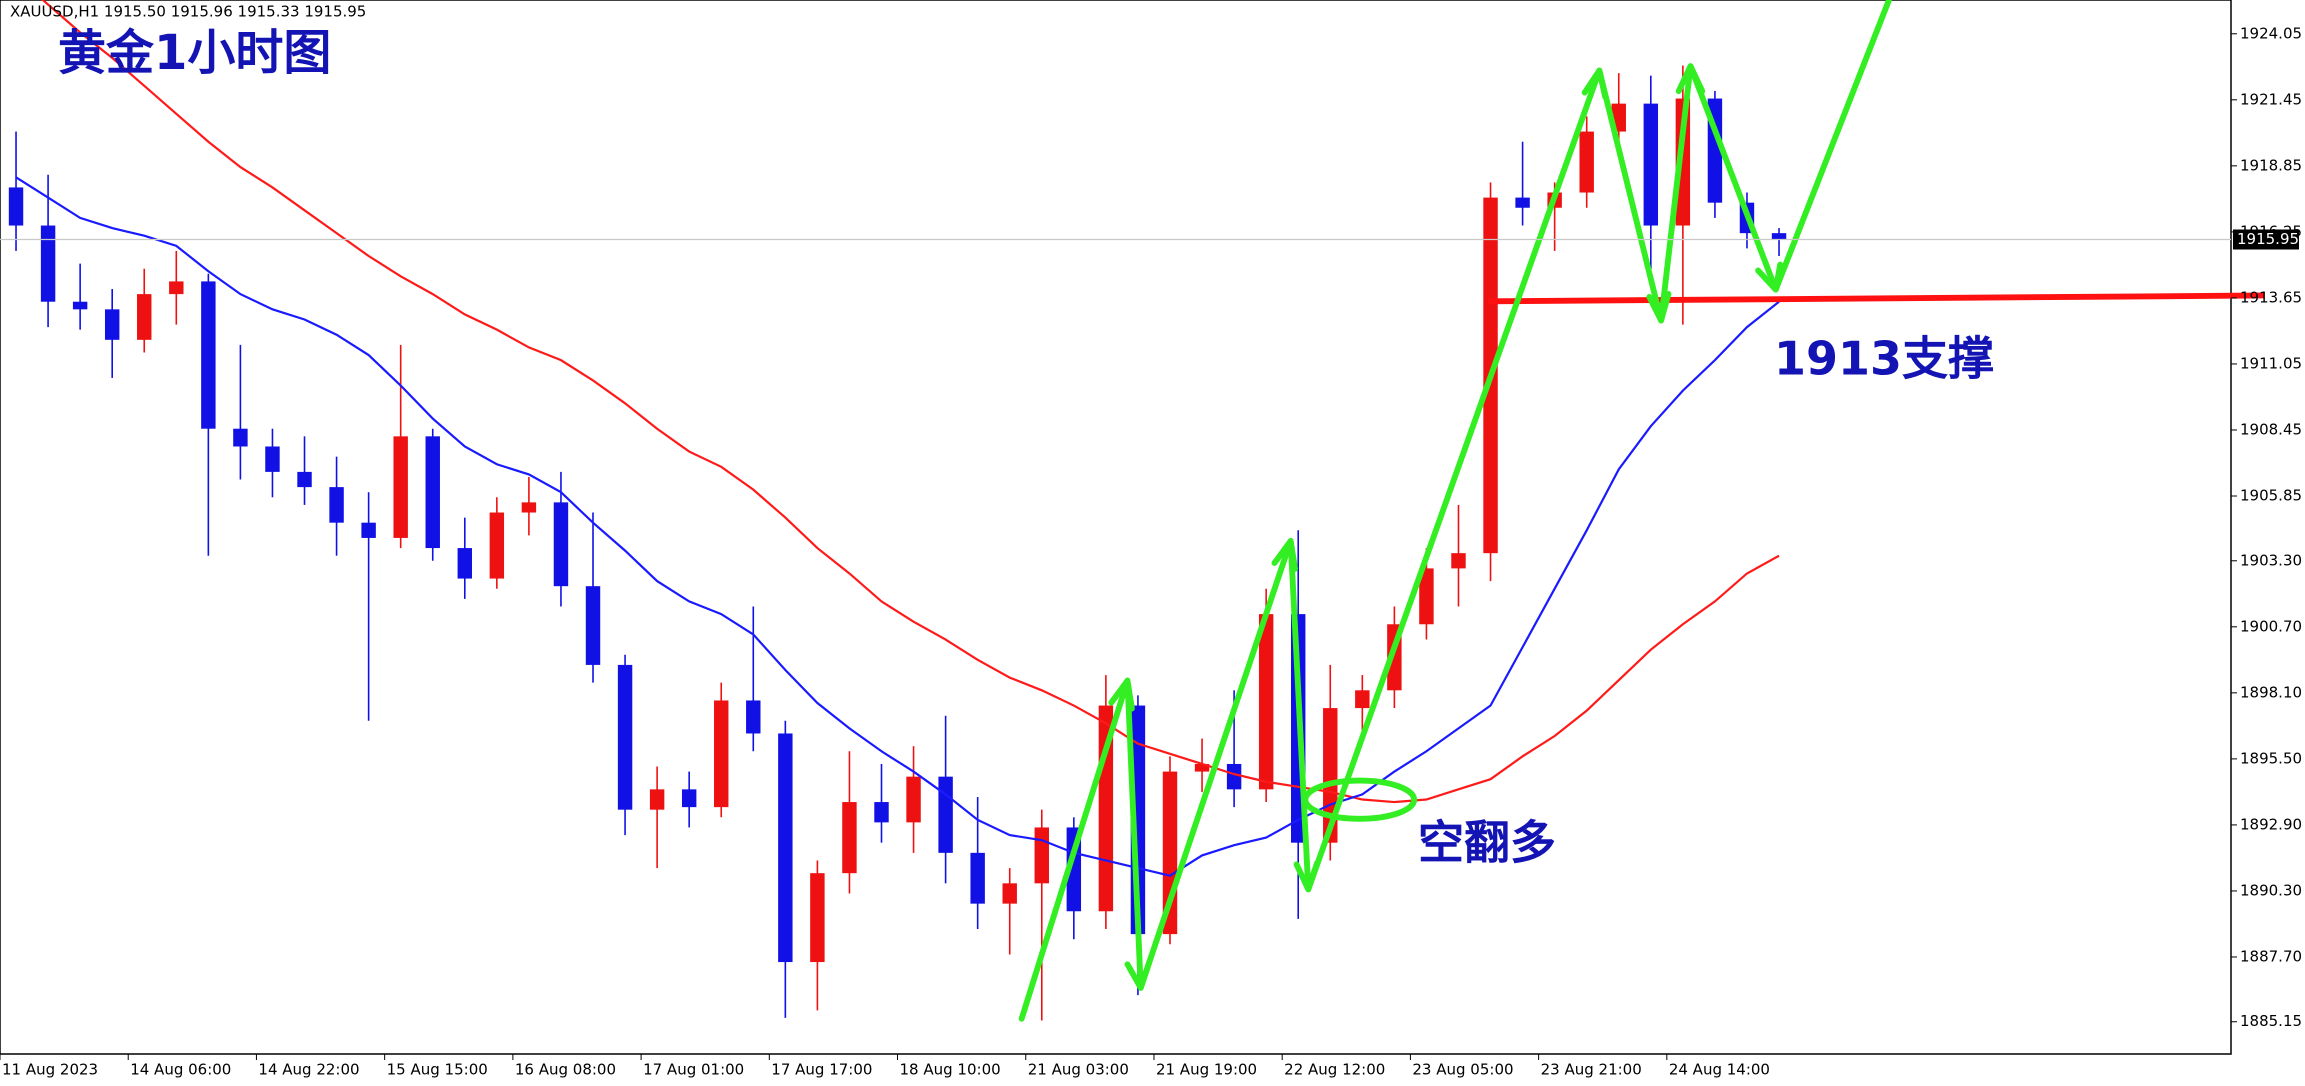  I want to click on x-tick-label: 21 Aug 03:00, so click(1078, 1070).